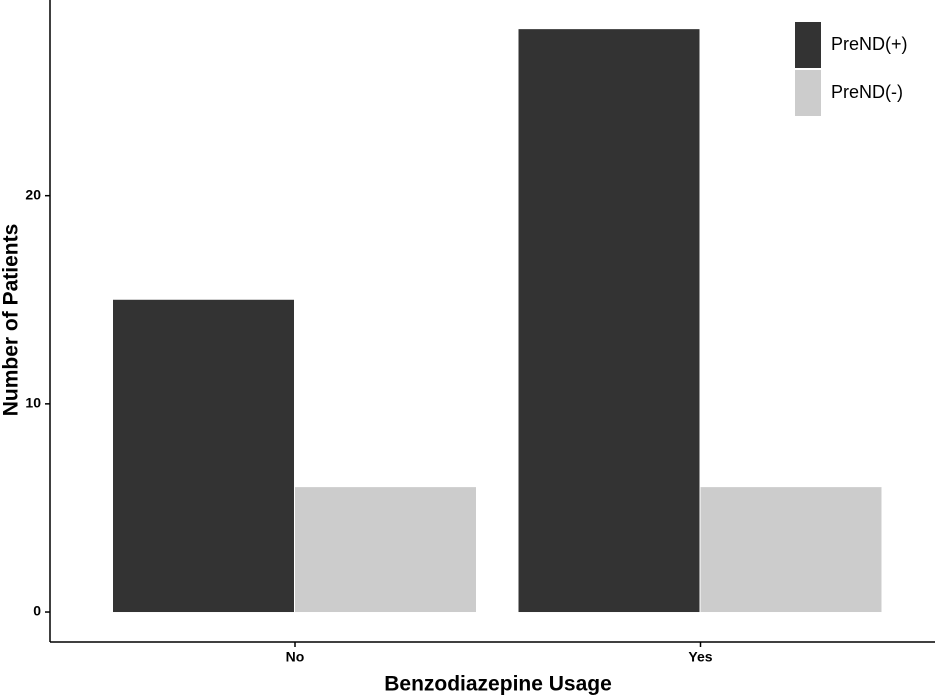 This screenshot has width=945, height=697. What do you see at coordinates (498, 684) in the screenshot?
I see `x-axis-title: Benzodiazepine Usage` at bounding box center [498, 684].